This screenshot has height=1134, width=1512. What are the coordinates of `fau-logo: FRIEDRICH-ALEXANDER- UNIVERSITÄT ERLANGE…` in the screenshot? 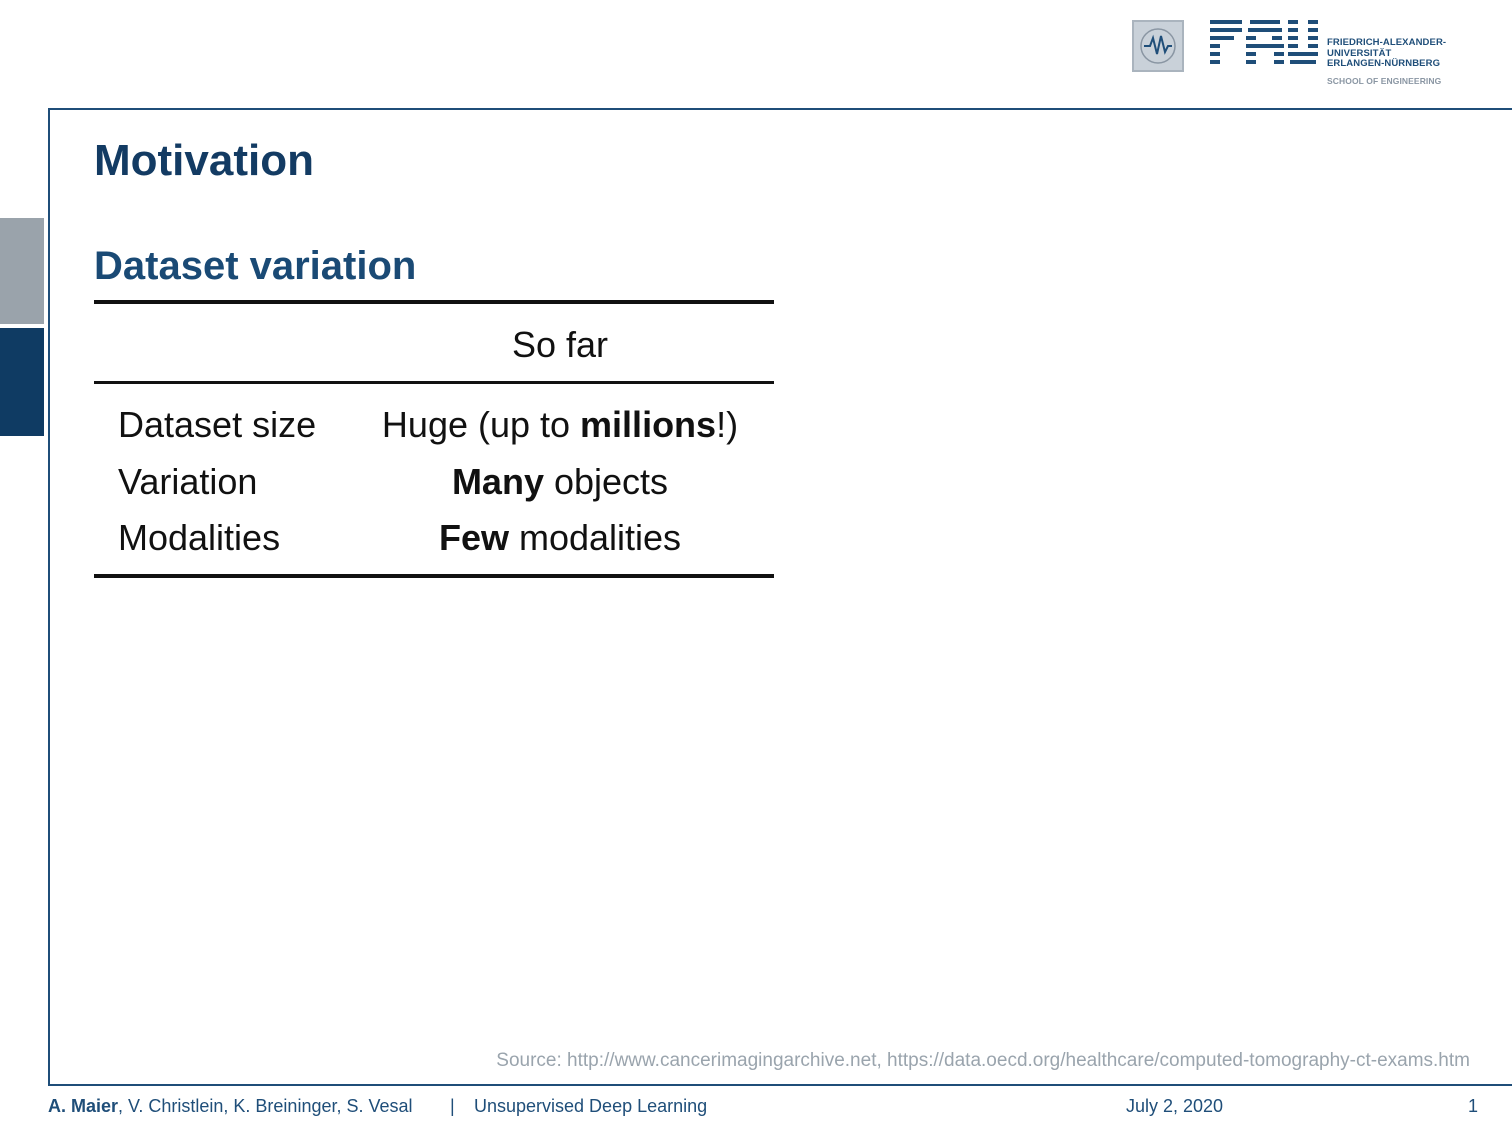 It's located at (1297, 53).